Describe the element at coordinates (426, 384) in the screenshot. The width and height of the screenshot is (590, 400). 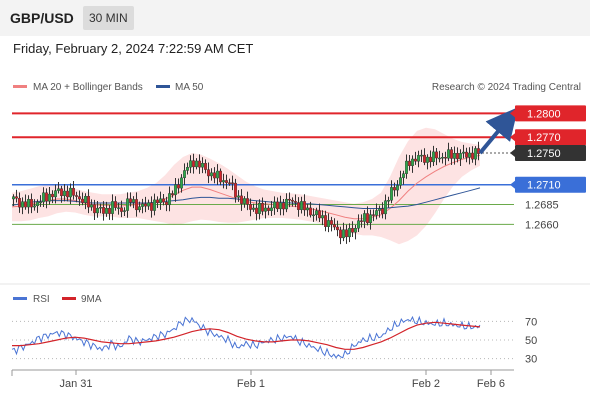
I see `x-axis-label: Feb 2` at that location.